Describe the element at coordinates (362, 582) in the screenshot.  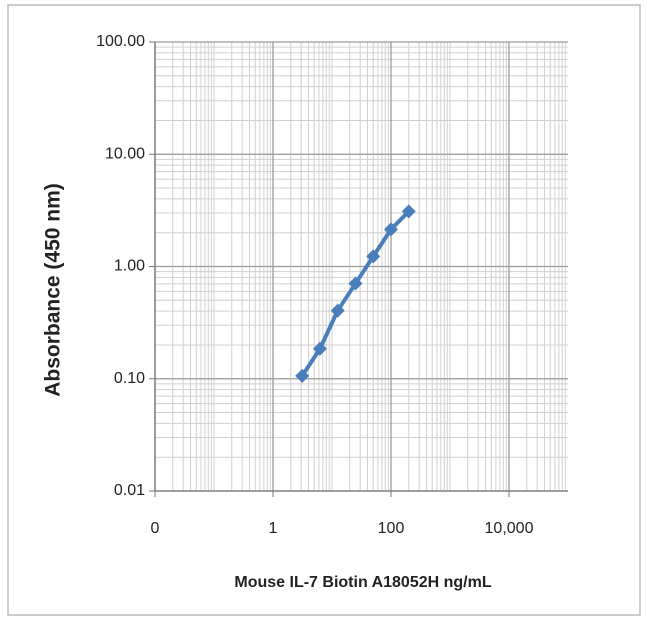
I see `x-axis-title: Mouse IL-7 Biotin A18052H ng/mL` at that location.